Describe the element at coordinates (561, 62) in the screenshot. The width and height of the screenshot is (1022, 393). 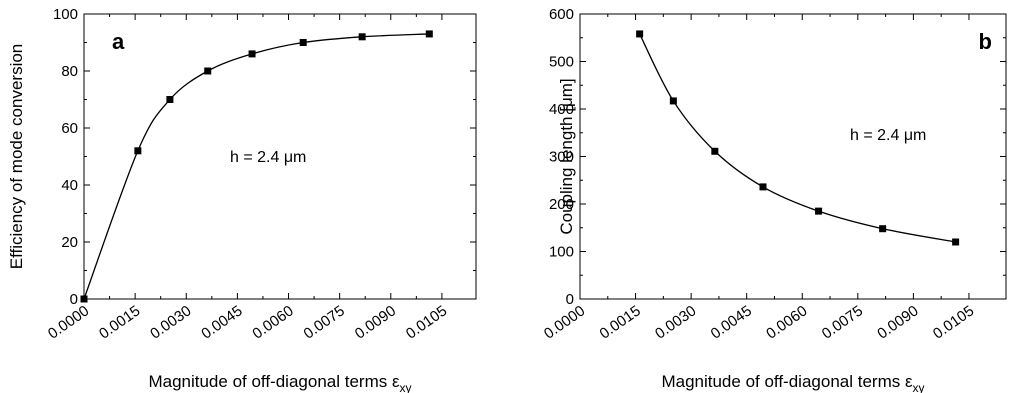
I see `panel-b-y-tick-label: 500` at that location.